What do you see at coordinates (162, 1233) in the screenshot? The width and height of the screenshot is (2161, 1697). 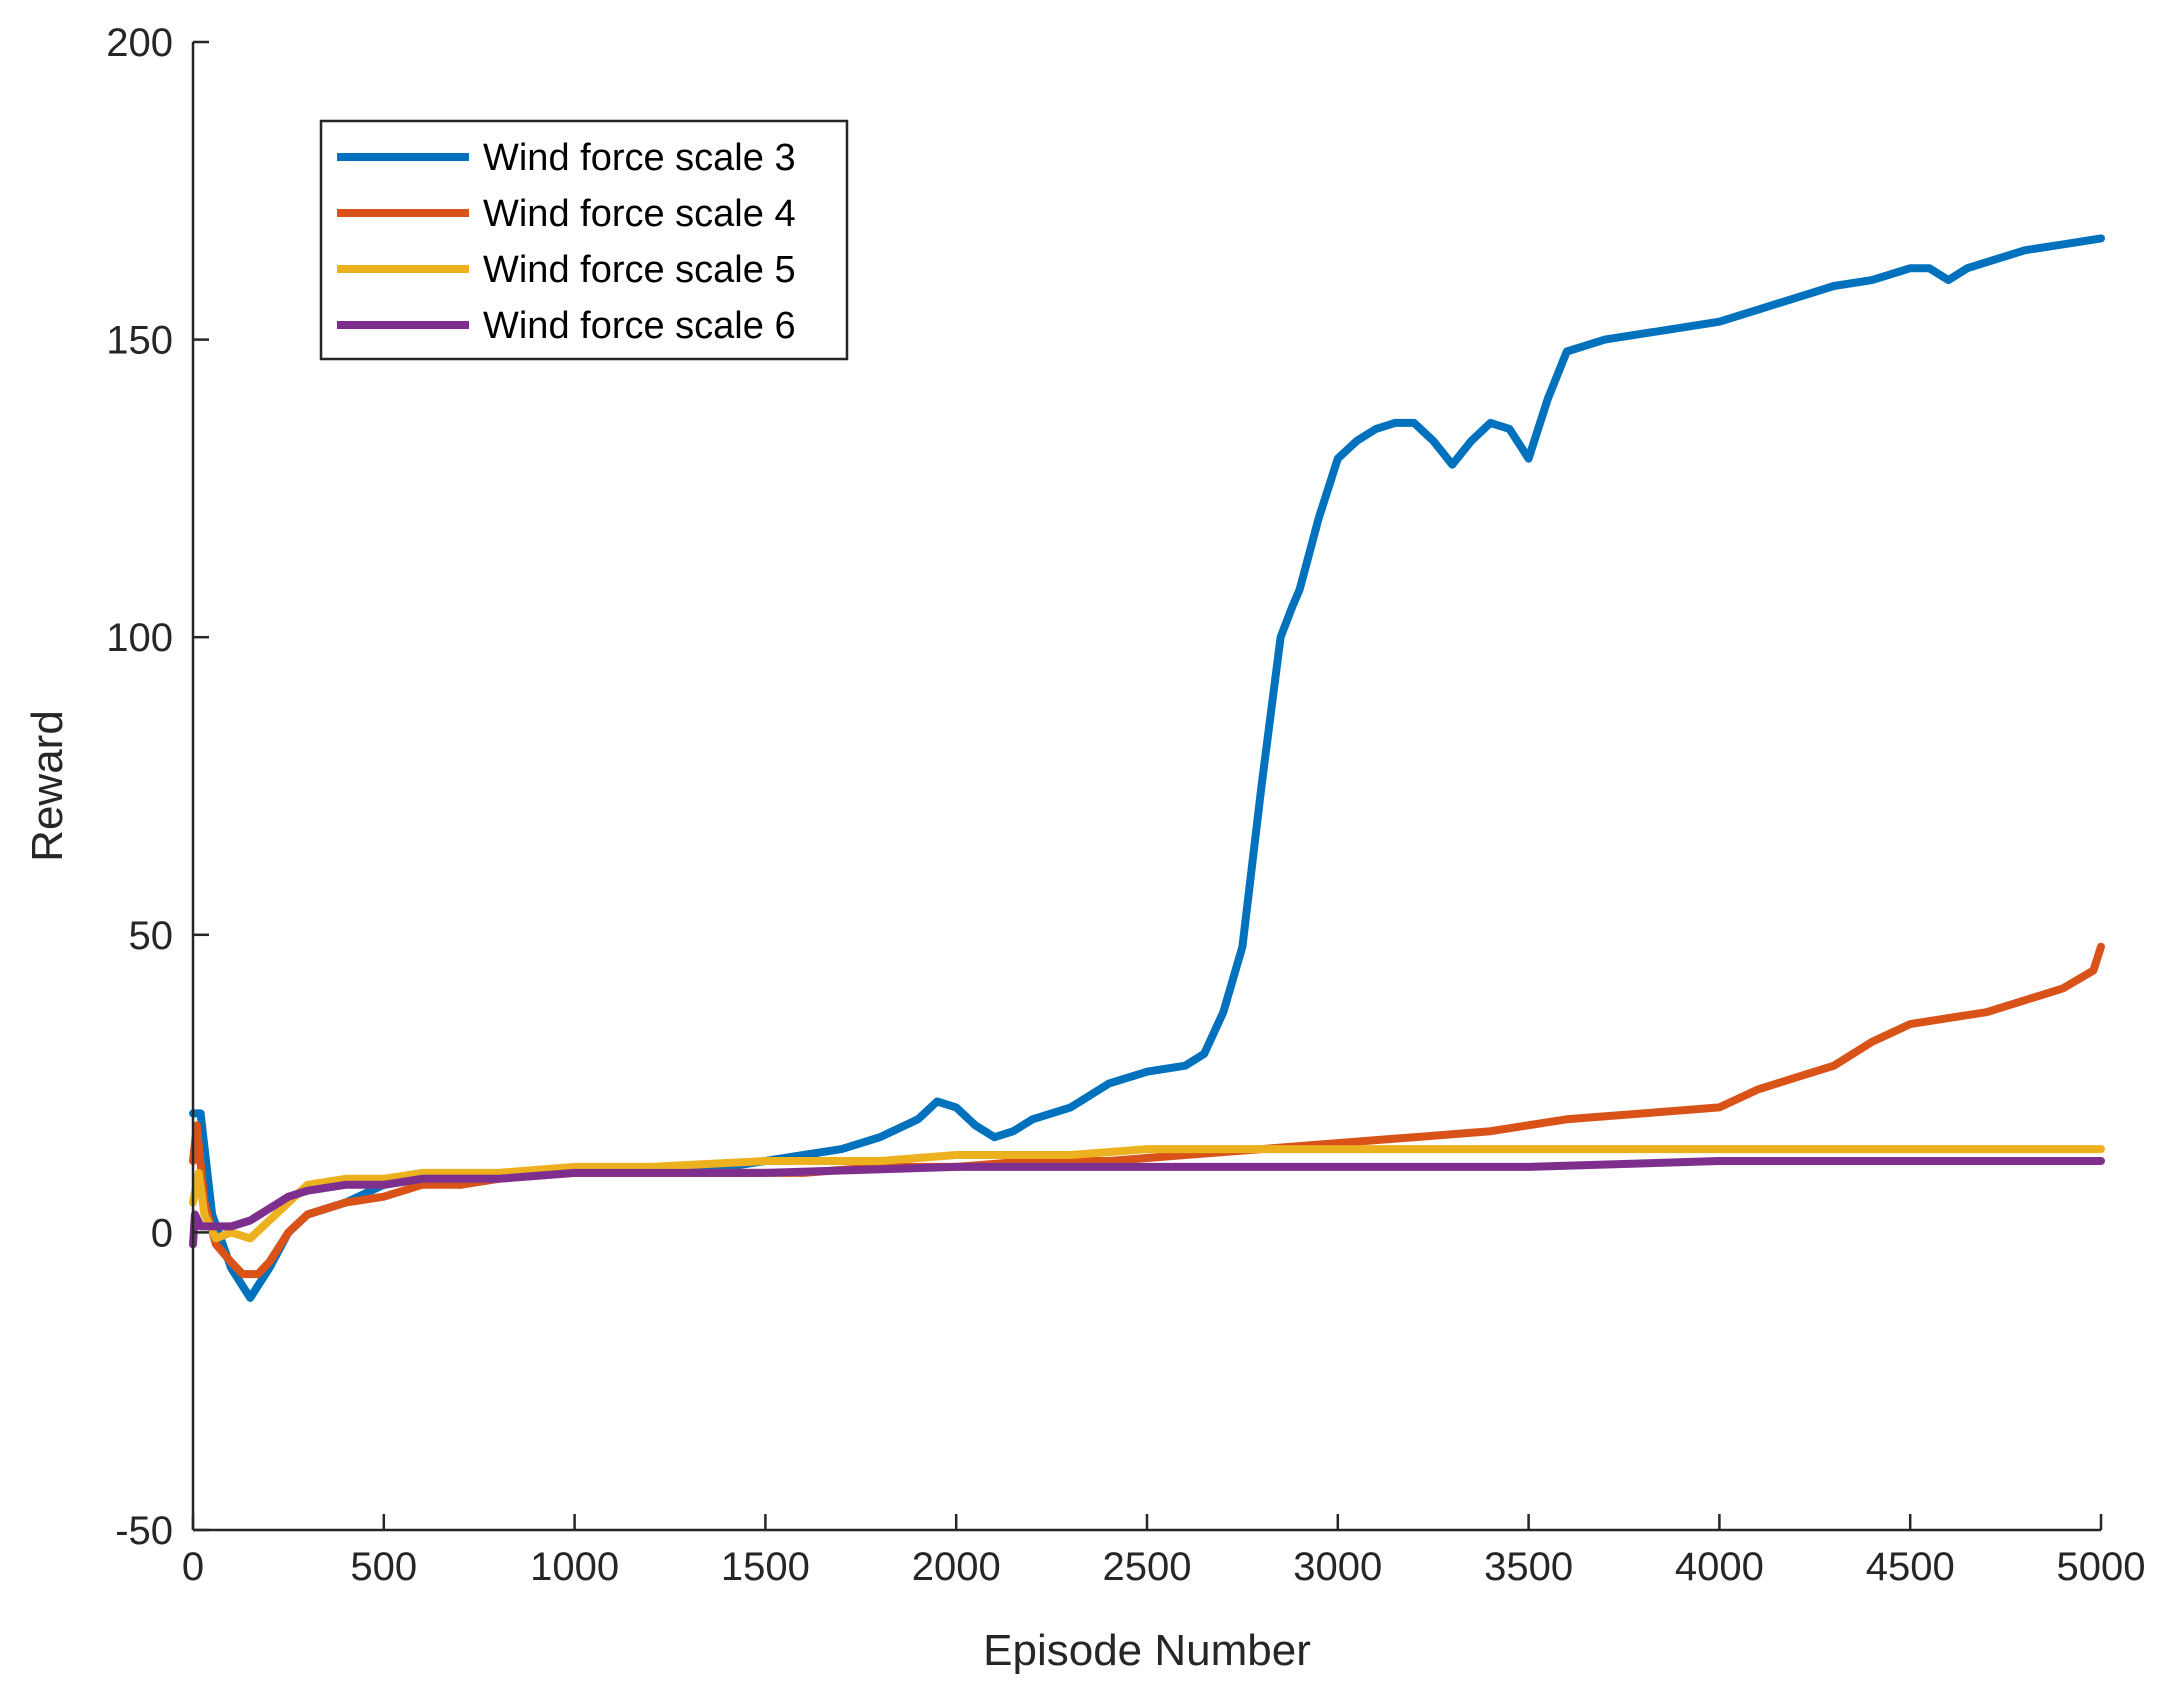 I see `y-tick-label: 0` at bounding box center [162, 1233].